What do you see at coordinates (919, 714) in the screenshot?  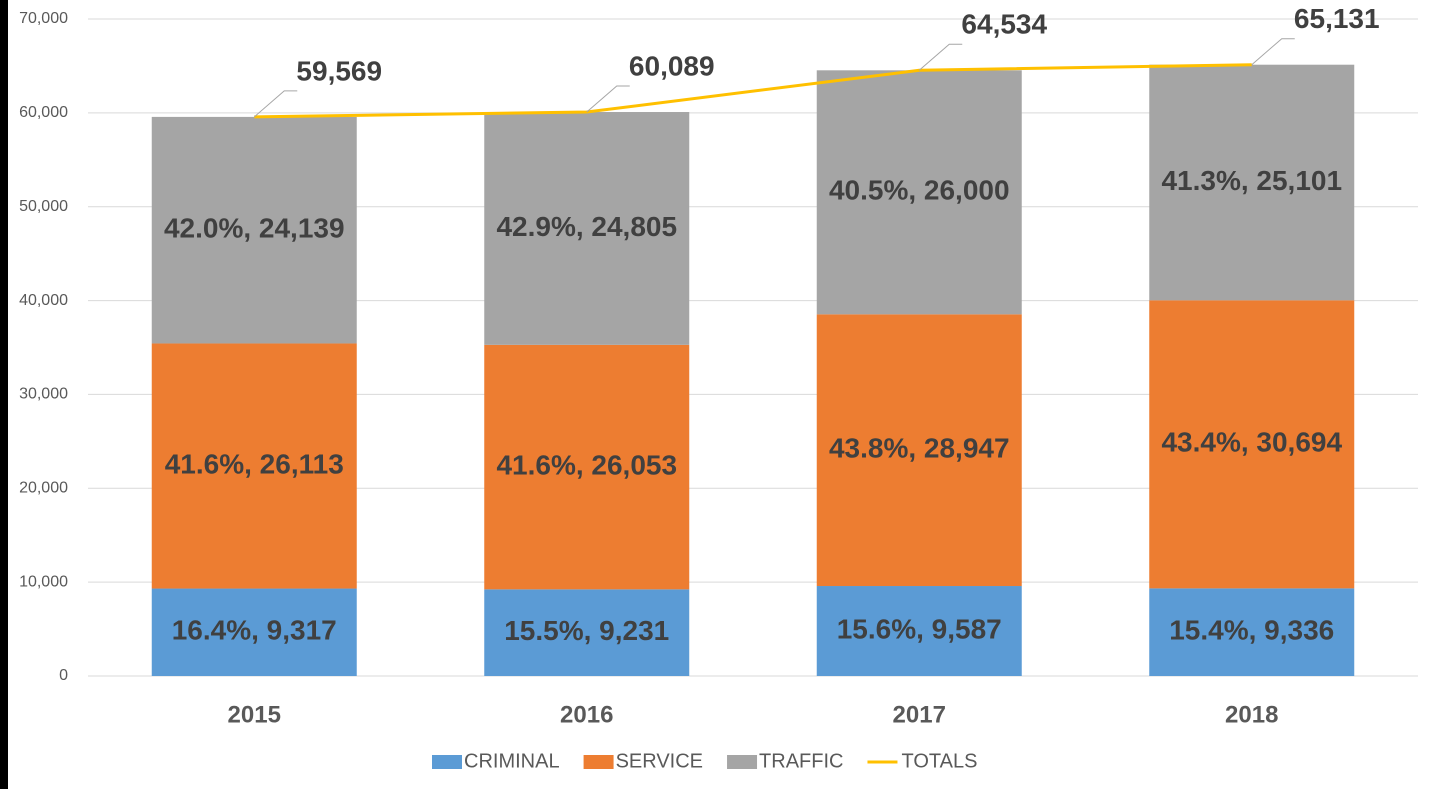 I see `x-tick-label: 2017` at bounding box center [919, 714].